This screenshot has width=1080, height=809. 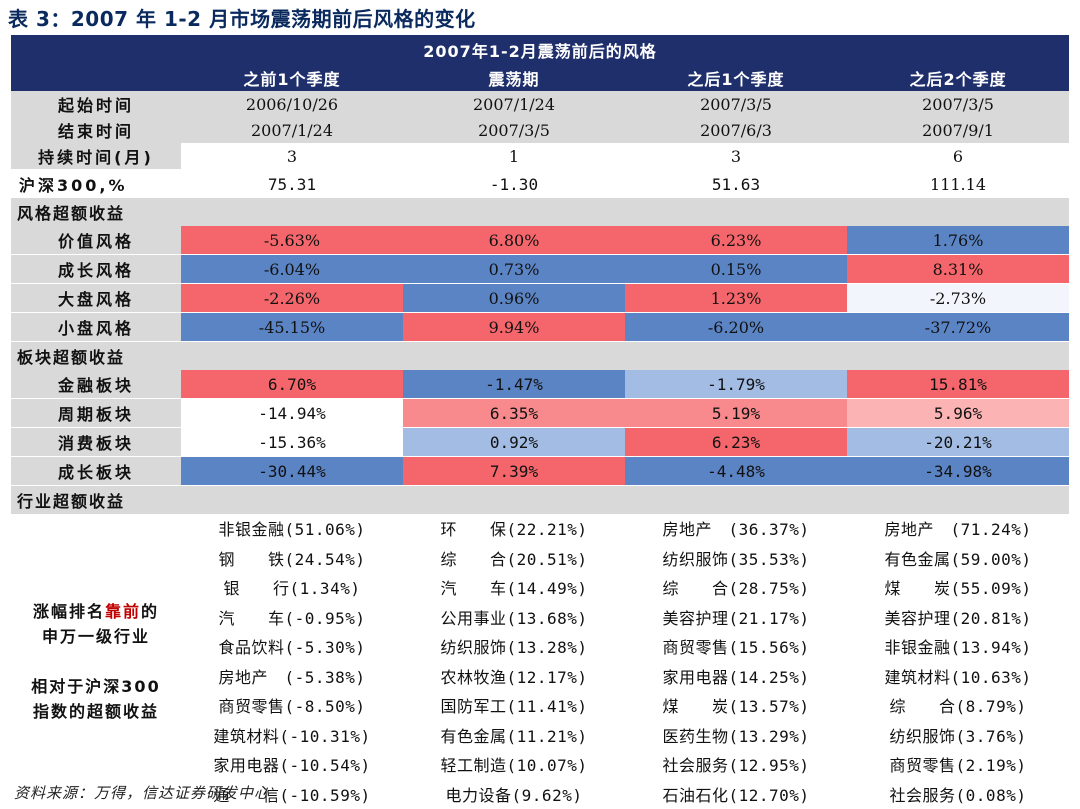 I want to click on row-label: 成长板块, so click(x=96, y=471).